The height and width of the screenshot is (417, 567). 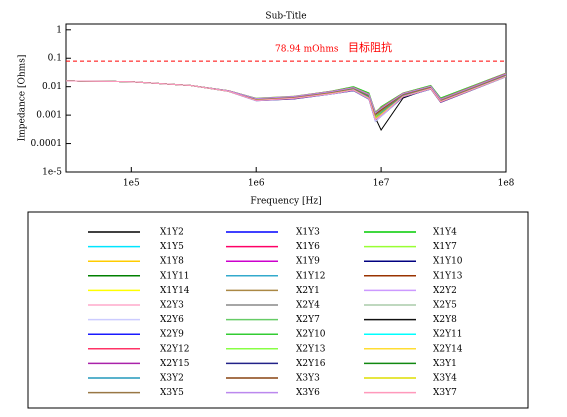 What do you see at coordinates (47, 144) in the screenshot?
I see `y-tick-label: 0.0001` at bounding box center [47, 144].